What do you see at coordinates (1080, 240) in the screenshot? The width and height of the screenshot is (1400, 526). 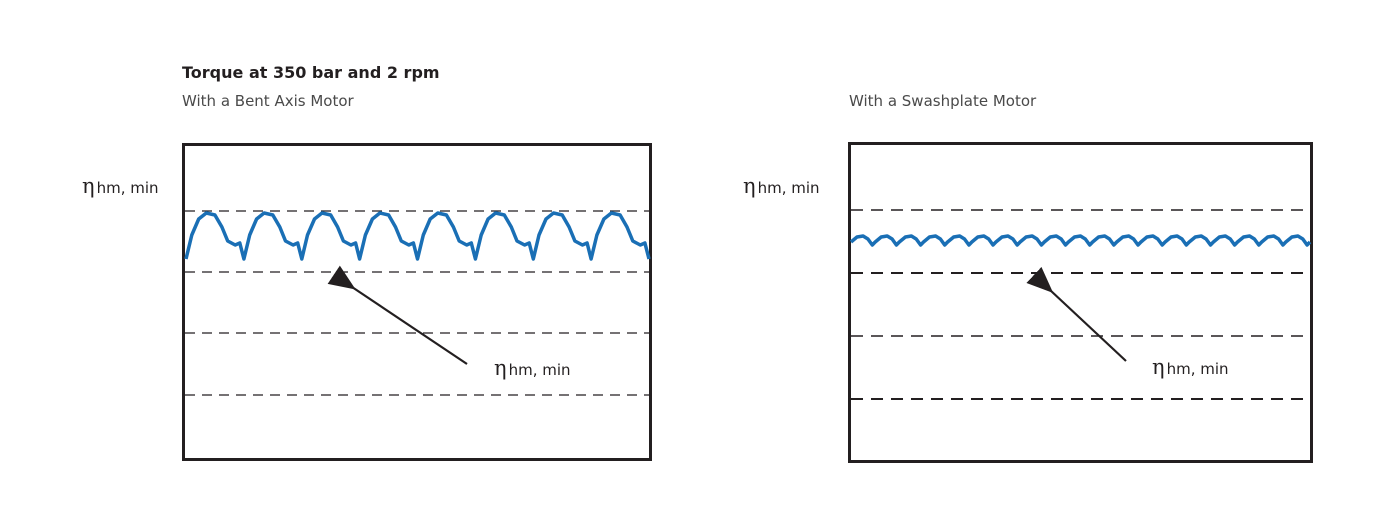 I see `right-torque-curve` at bounding box center [1080, 240].